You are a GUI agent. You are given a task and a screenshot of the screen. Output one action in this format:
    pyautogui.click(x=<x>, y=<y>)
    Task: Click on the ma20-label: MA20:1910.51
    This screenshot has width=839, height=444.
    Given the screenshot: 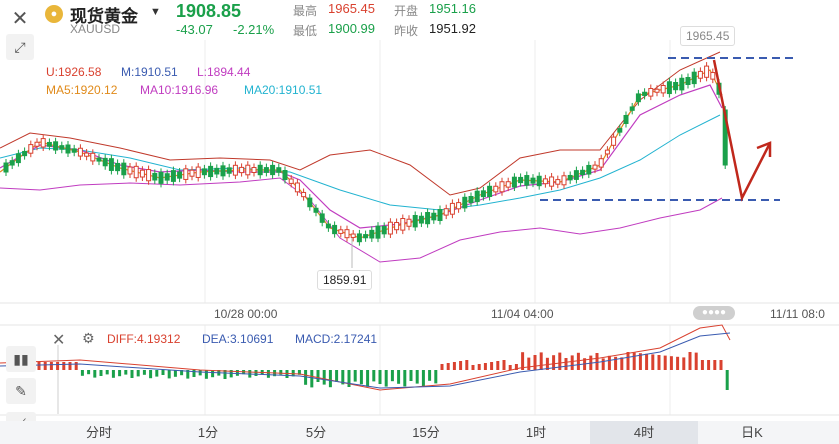 What is the action you would take?
    pyautogui.click(x=283, y=90)
    